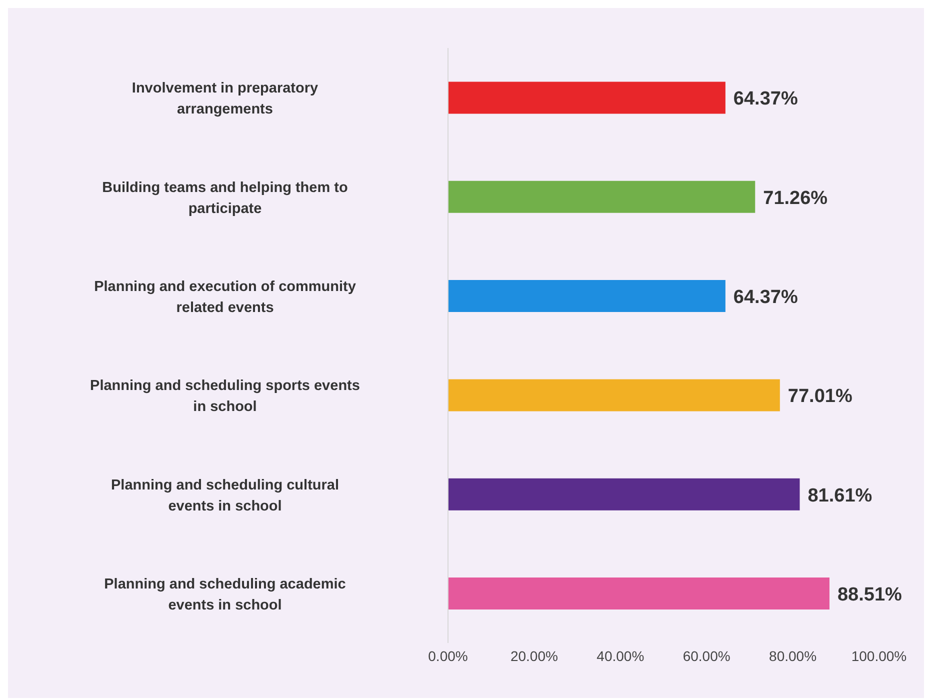 The width and height of the screenshot is (932, 699). What do you see at coordinates (879, 656) in the screenshot?
I see `x-tick-label: 100.00%` at bounding box center [879, 656].